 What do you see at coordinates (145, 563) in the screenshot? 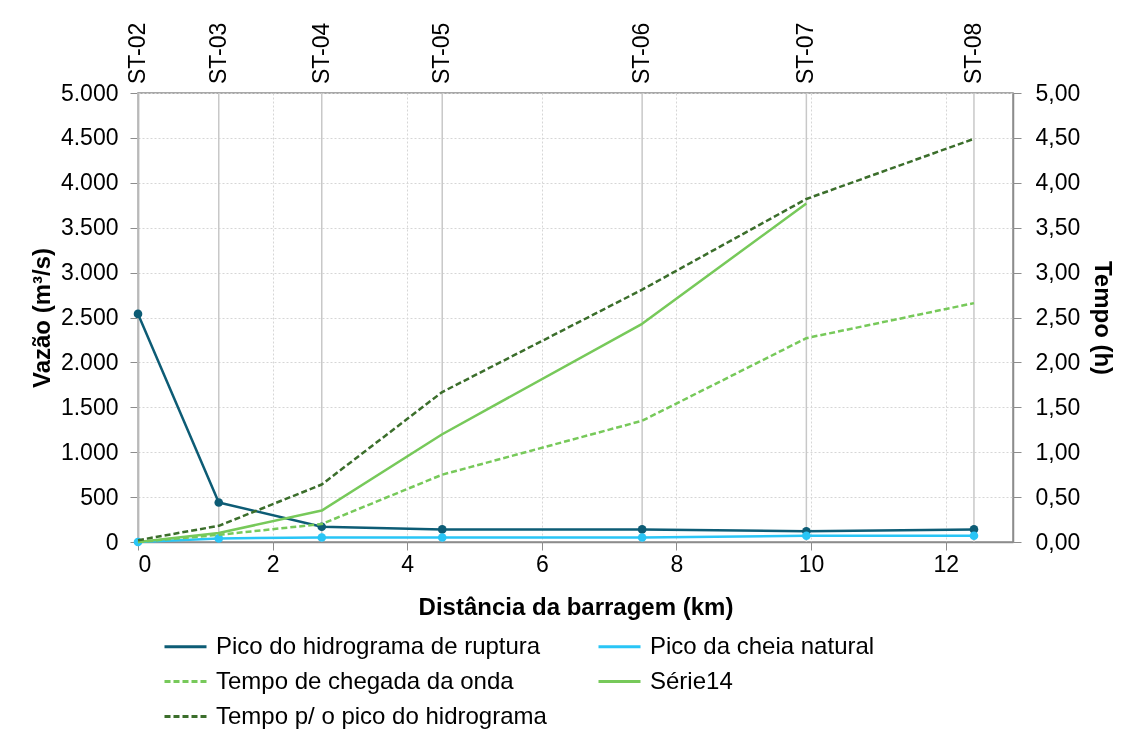
I see `x-tick-label: 0` at bounding box center [145, 563].